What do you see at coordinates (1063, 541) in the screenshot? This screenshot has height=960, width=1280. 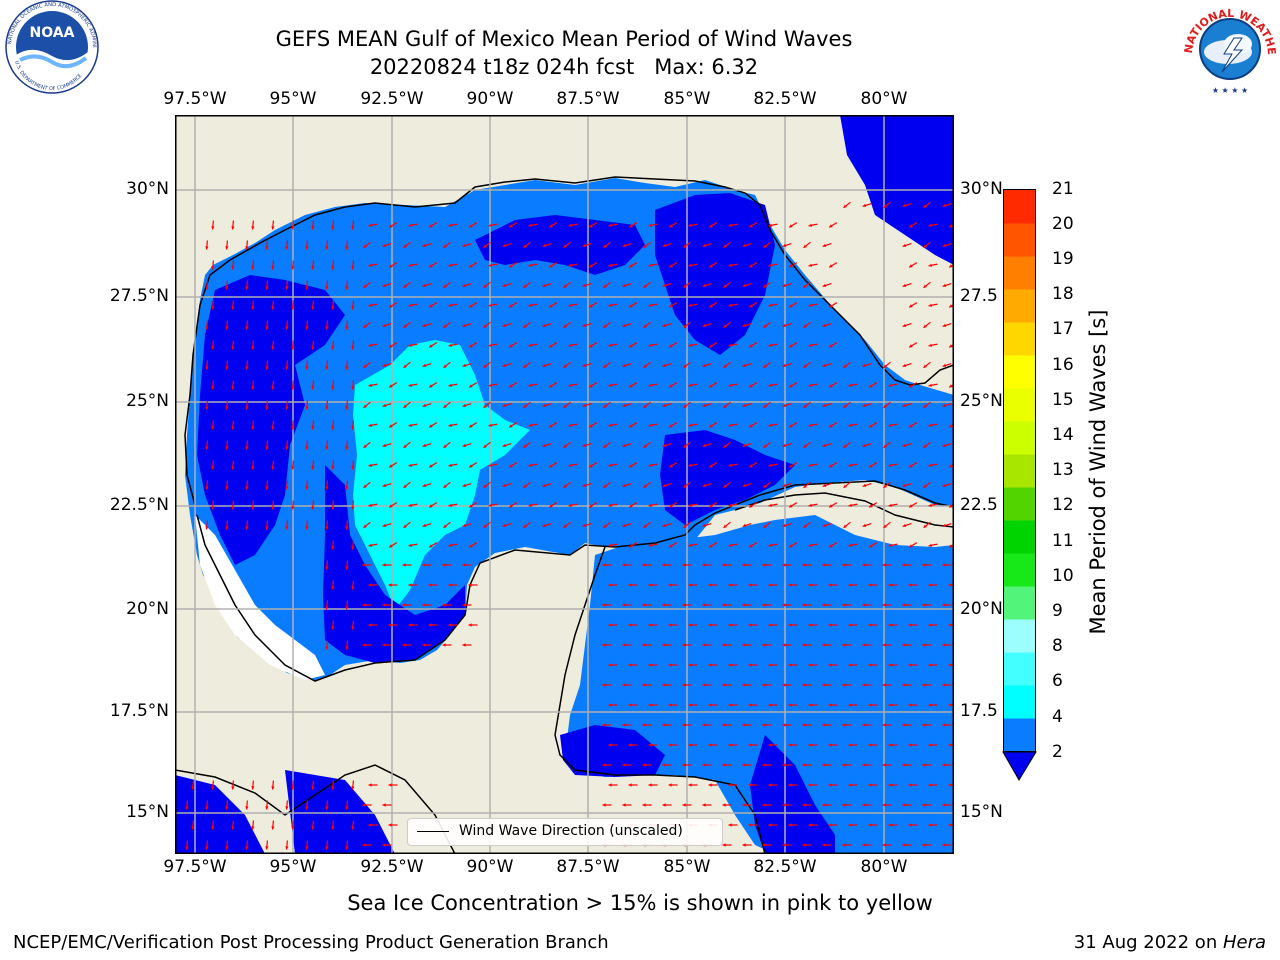 I see `colorbar-tick: 11` at bounding box center [1063, 541].